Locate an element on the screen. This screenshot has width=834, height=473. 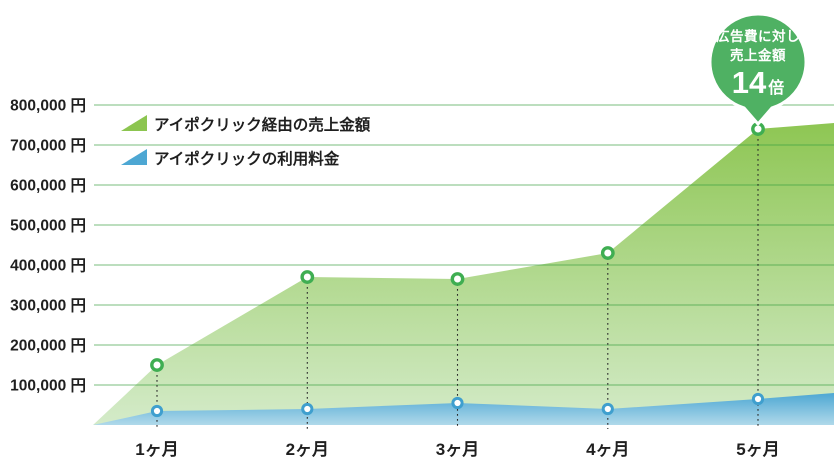
legend-item-sales: アイポクリック経由の売上金額 is located at coordinates (246, 124).